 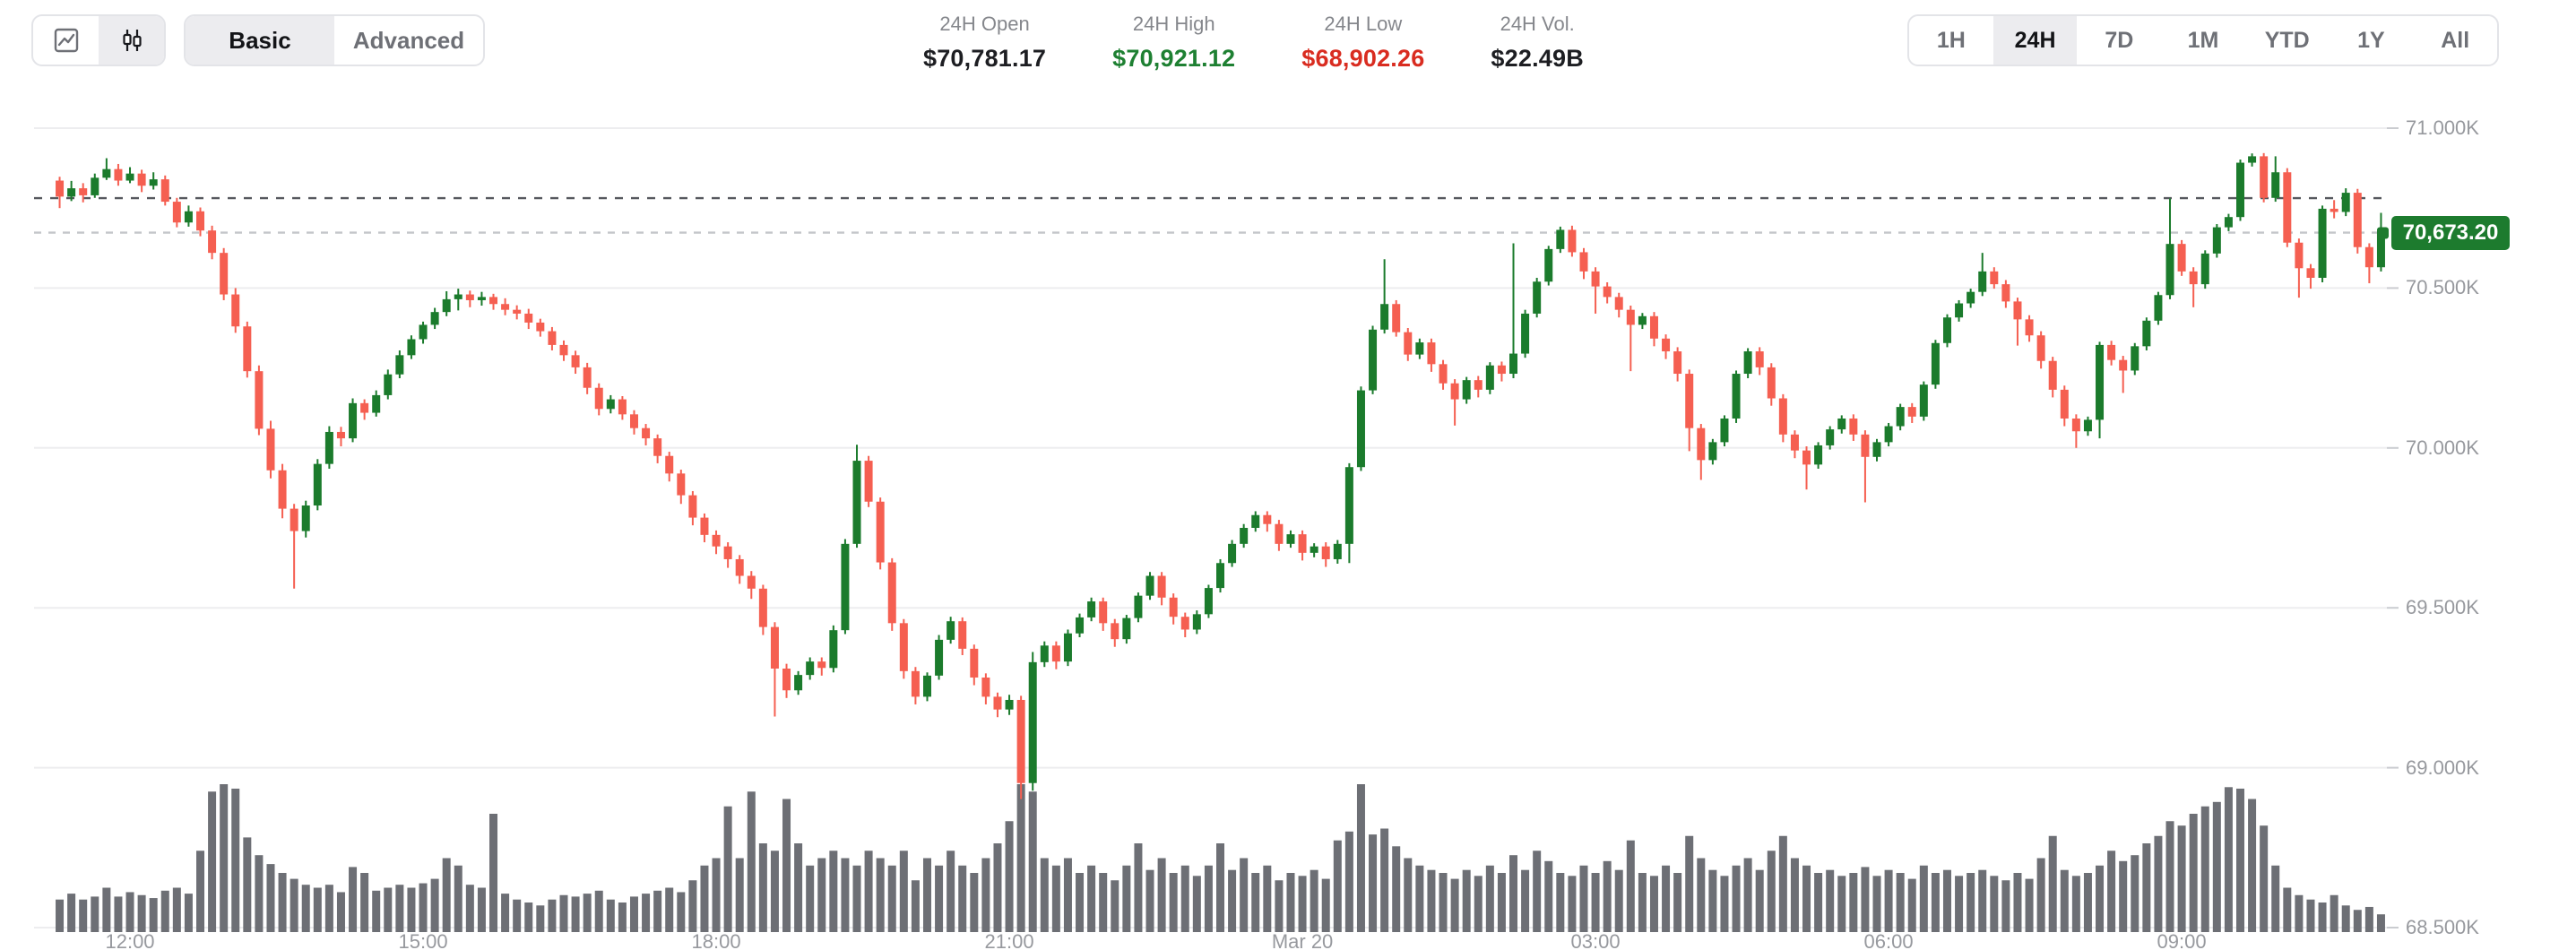 I want to click on range-all: All, so click(x=2455, y=40).